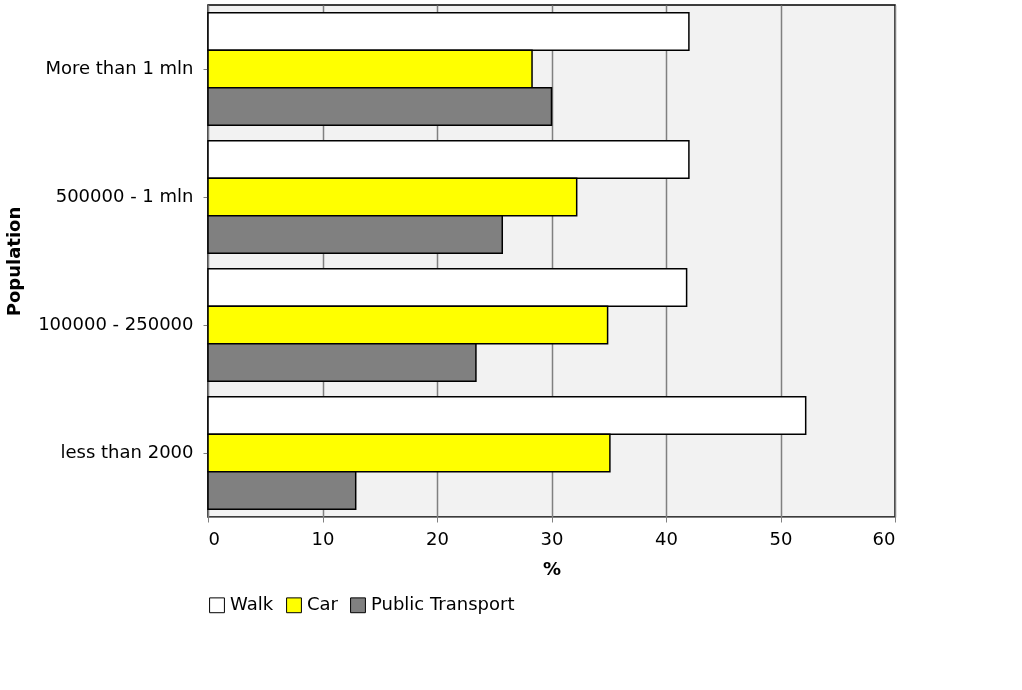 The image size is (1022, 690). I want to click on legend-label: Public Transport, so click(443, 604).